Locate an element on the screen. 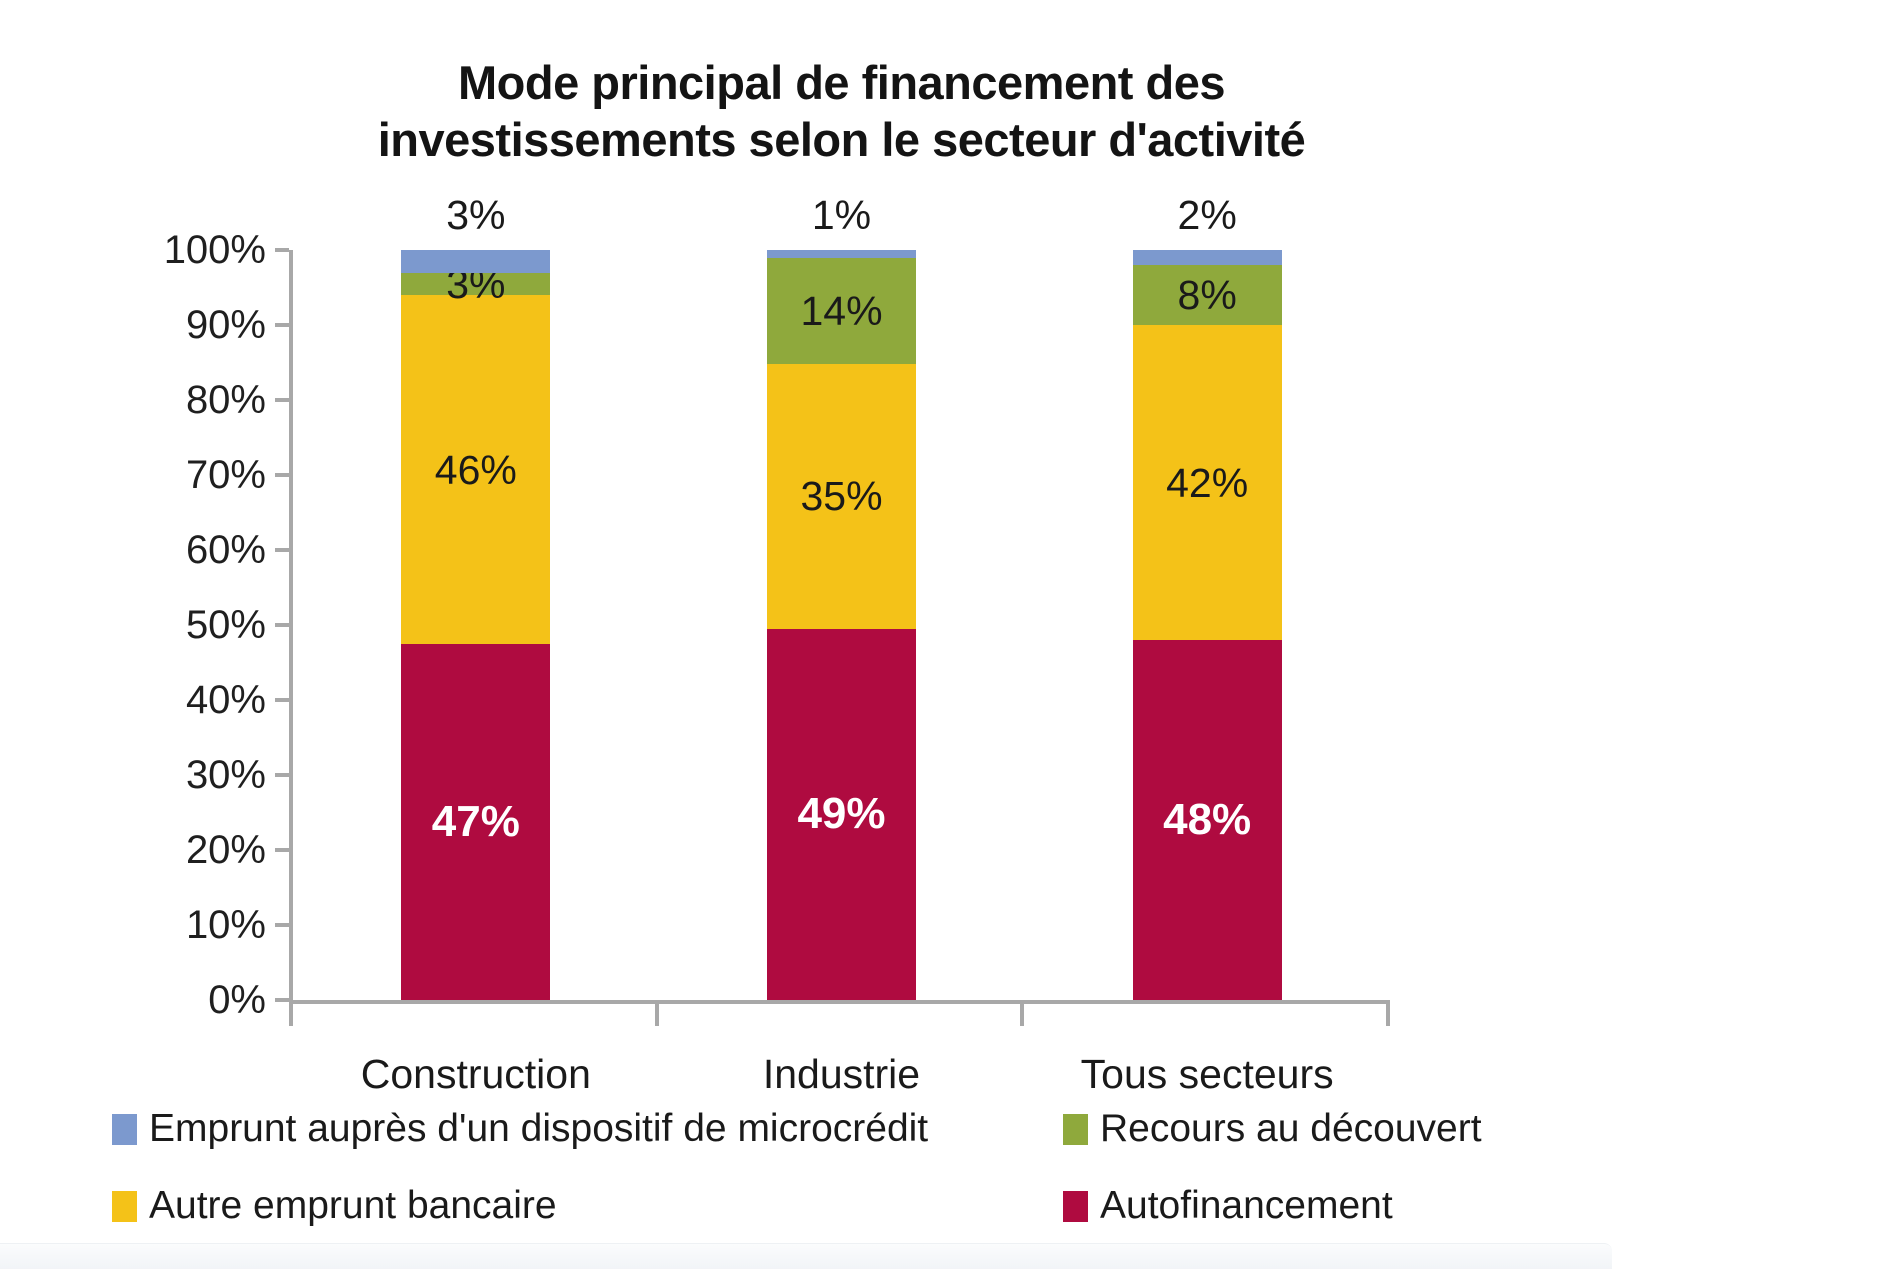 The image size is (1890, 1269). page-bottom-strip is located at coordinates (806, 1256).